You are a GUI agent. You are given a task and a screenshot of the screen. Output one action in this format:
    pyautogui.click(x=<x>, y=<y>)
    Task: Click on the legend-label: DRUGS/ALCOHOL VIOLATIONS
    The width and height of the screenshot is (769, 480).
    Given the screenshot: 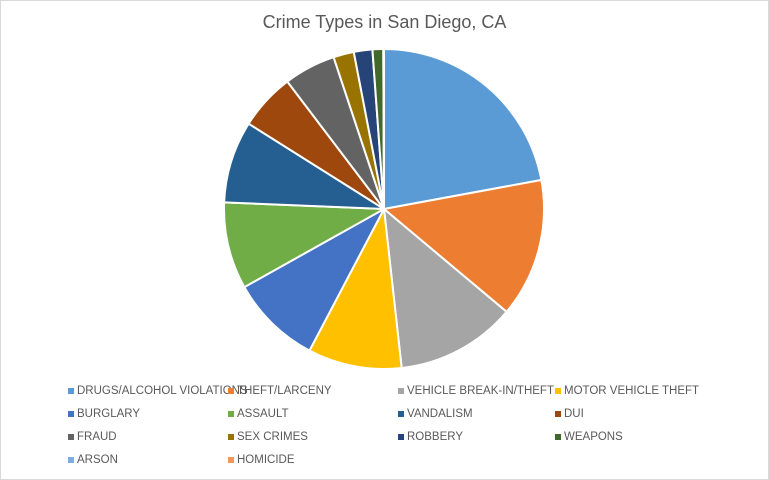 What is the action you would take?
    pyautogui.click(x=162, y=391)
    